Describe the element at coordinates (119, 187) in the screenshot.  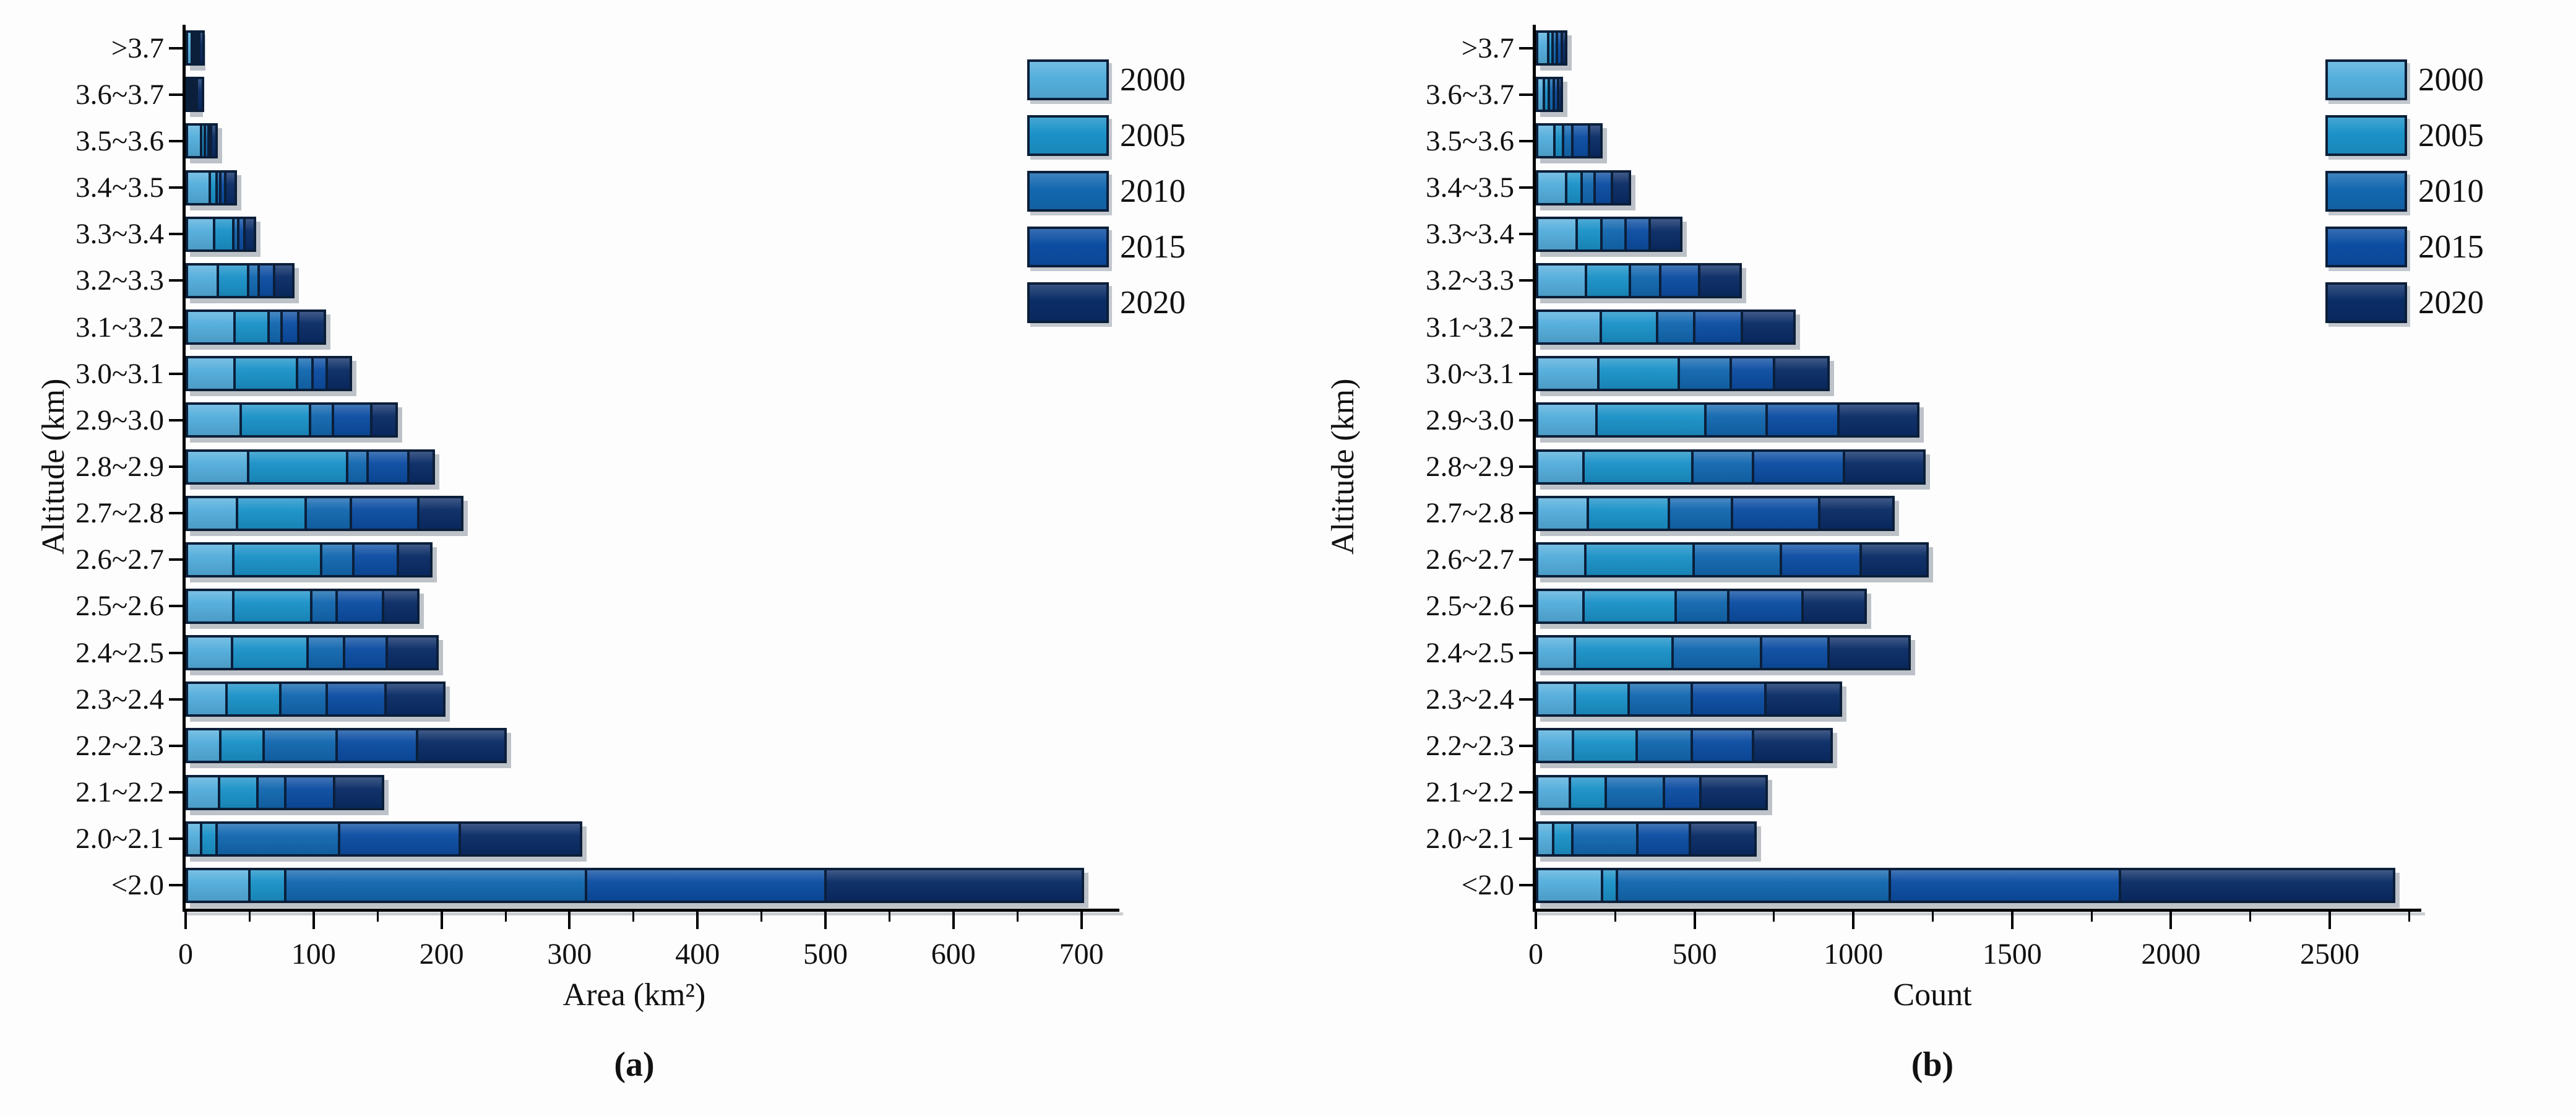
I see `y-tick-label-a: 3.4~3.5` at that location.